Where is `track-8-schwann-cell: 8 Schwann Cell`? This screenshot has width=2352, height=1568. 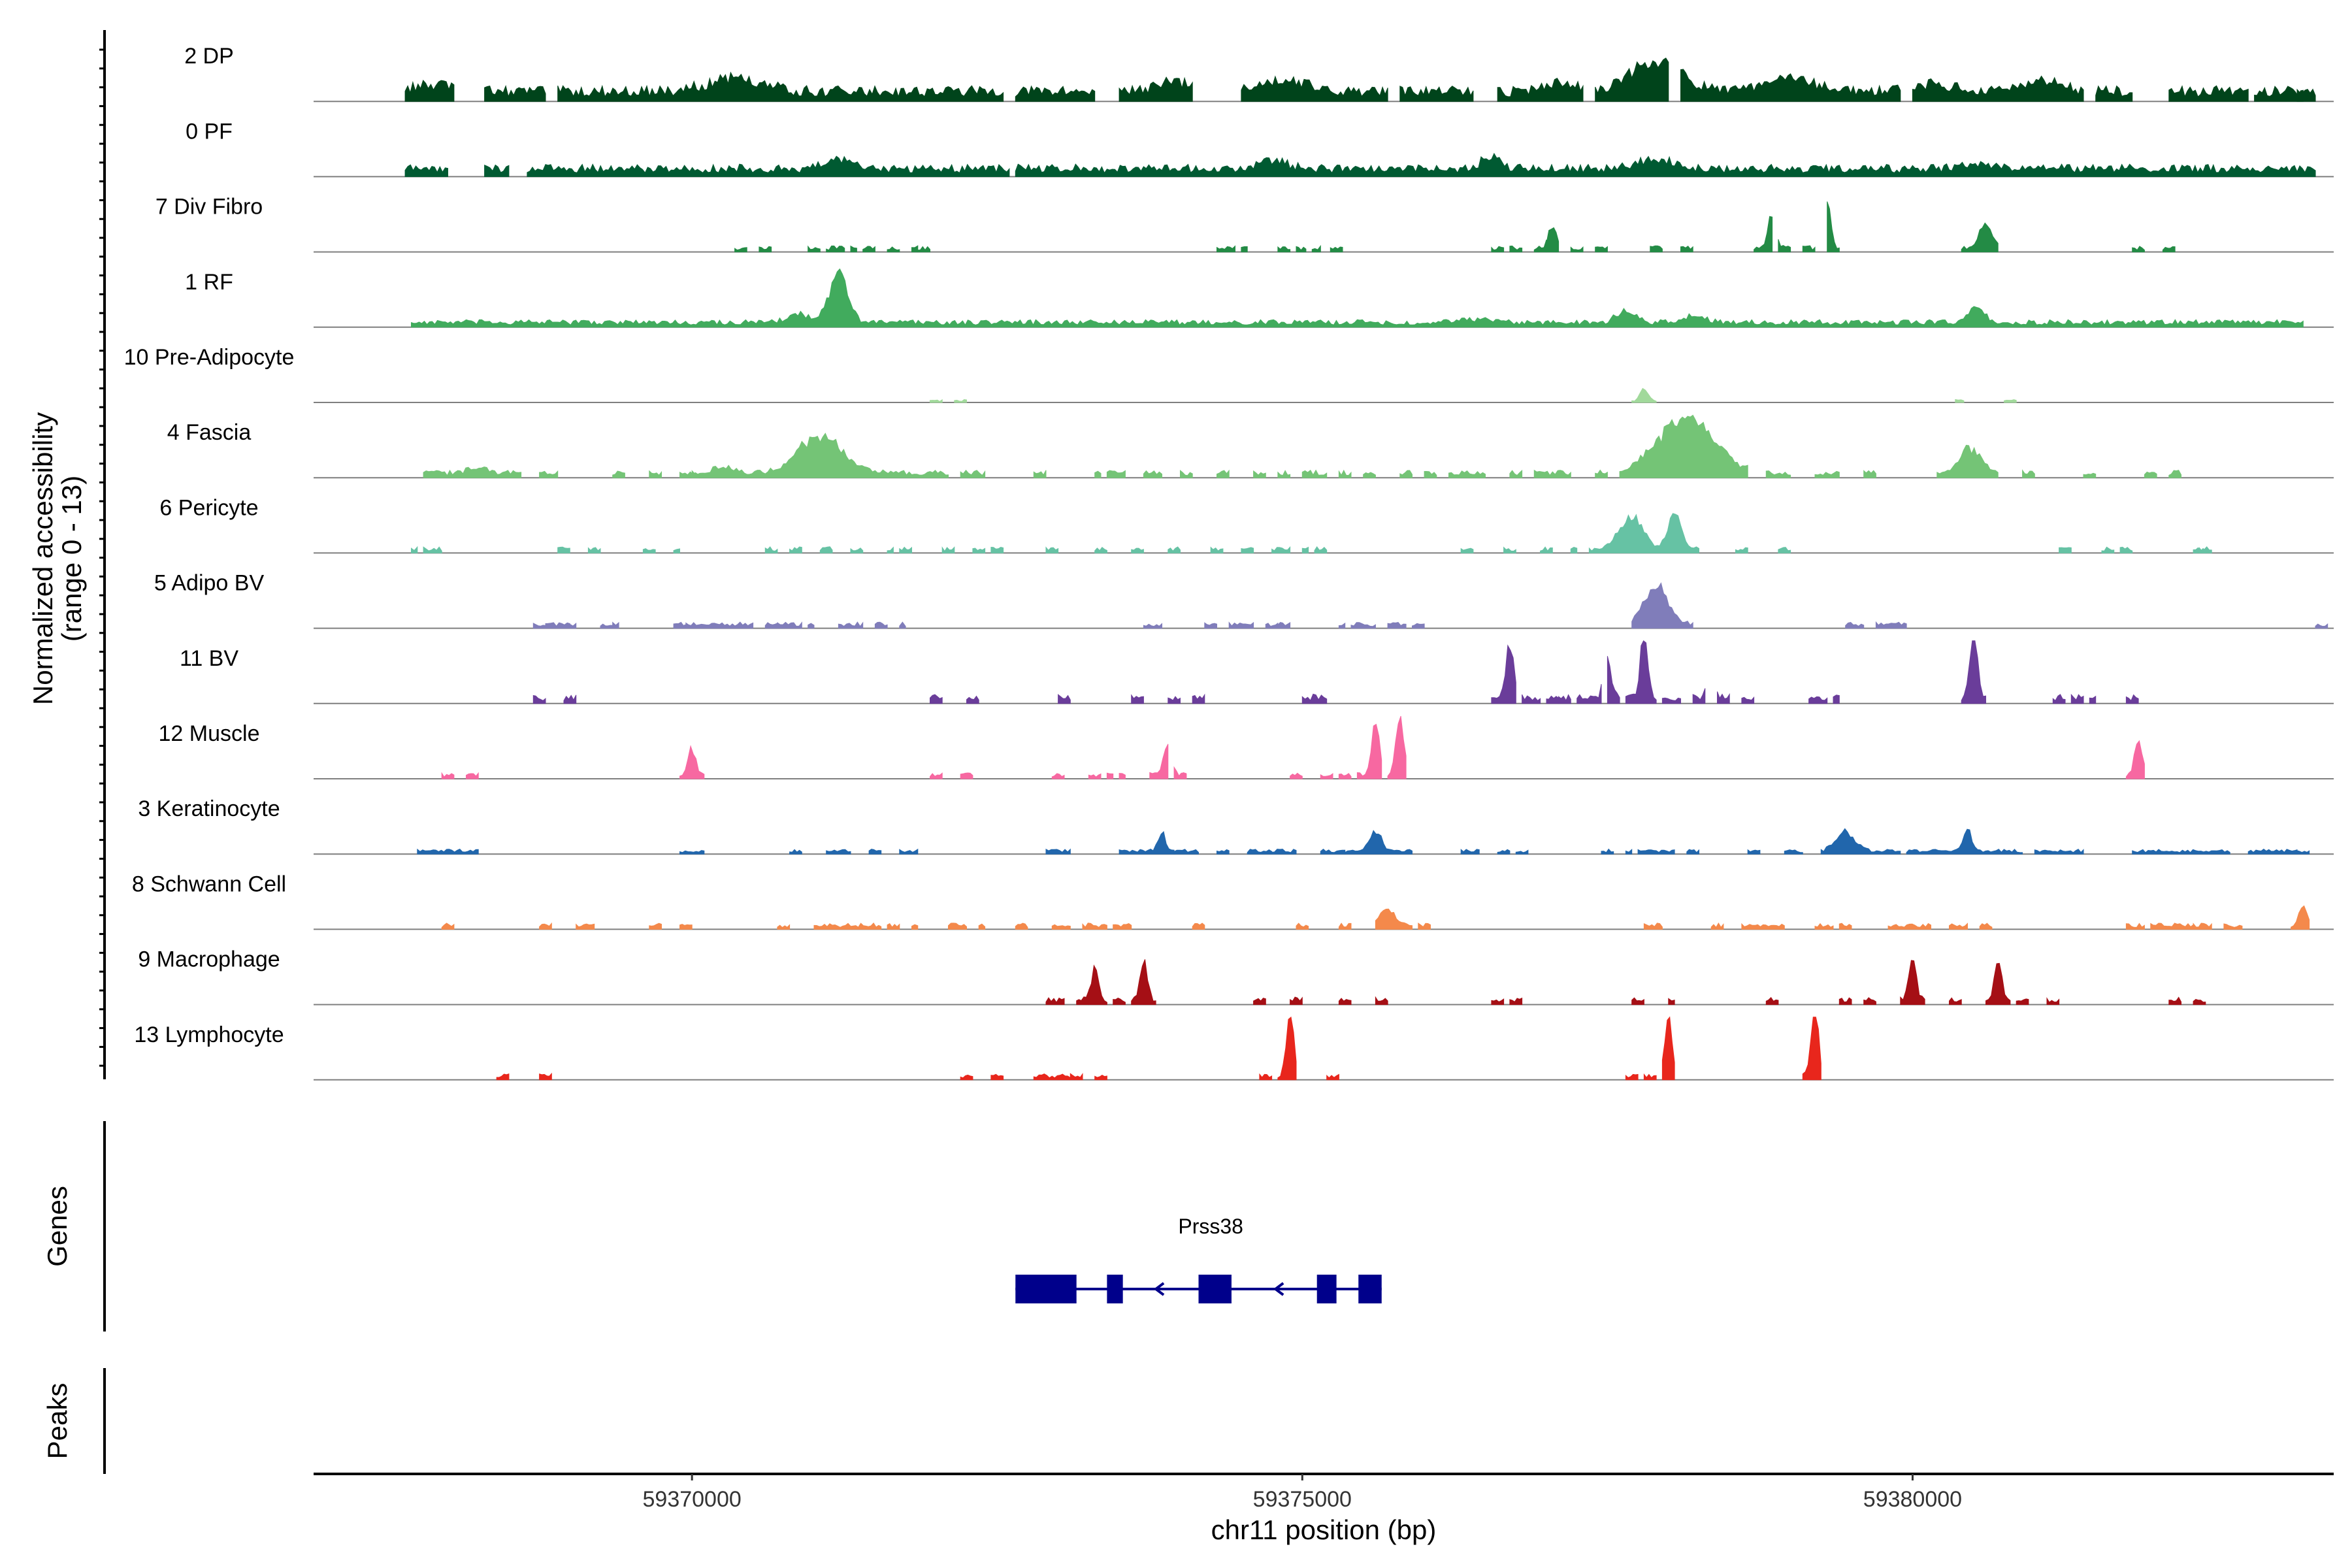 track-8-schwann-cell: 8 Schwann Cell is located at coordinates (1233, 901).